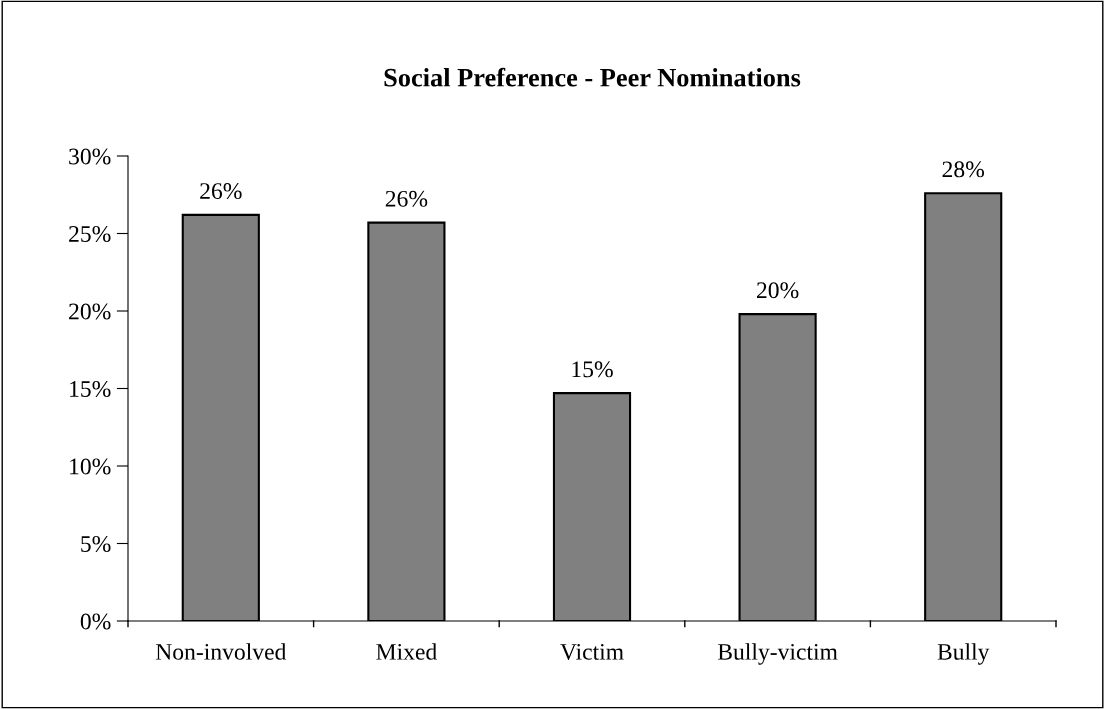  What do you see at coordinates (963, 169) in the screenshot?
I see `data-label: 28%` at bounding box center [963, 169].